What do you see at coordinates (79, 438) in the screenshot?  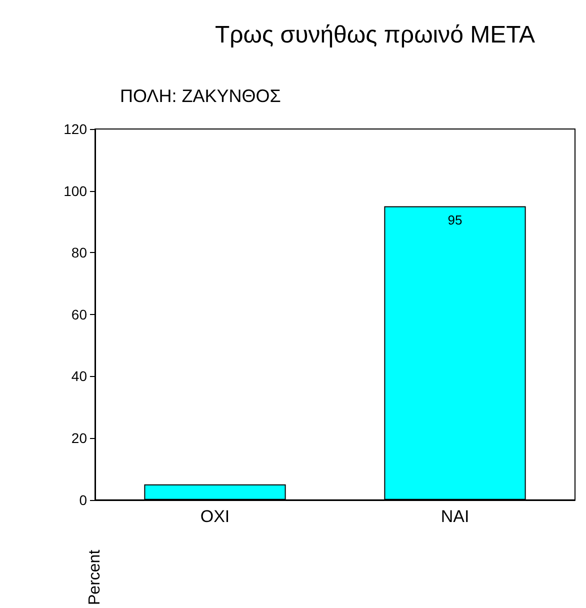 I see `y-tick-label: 20` at bounding box center [79, 438].